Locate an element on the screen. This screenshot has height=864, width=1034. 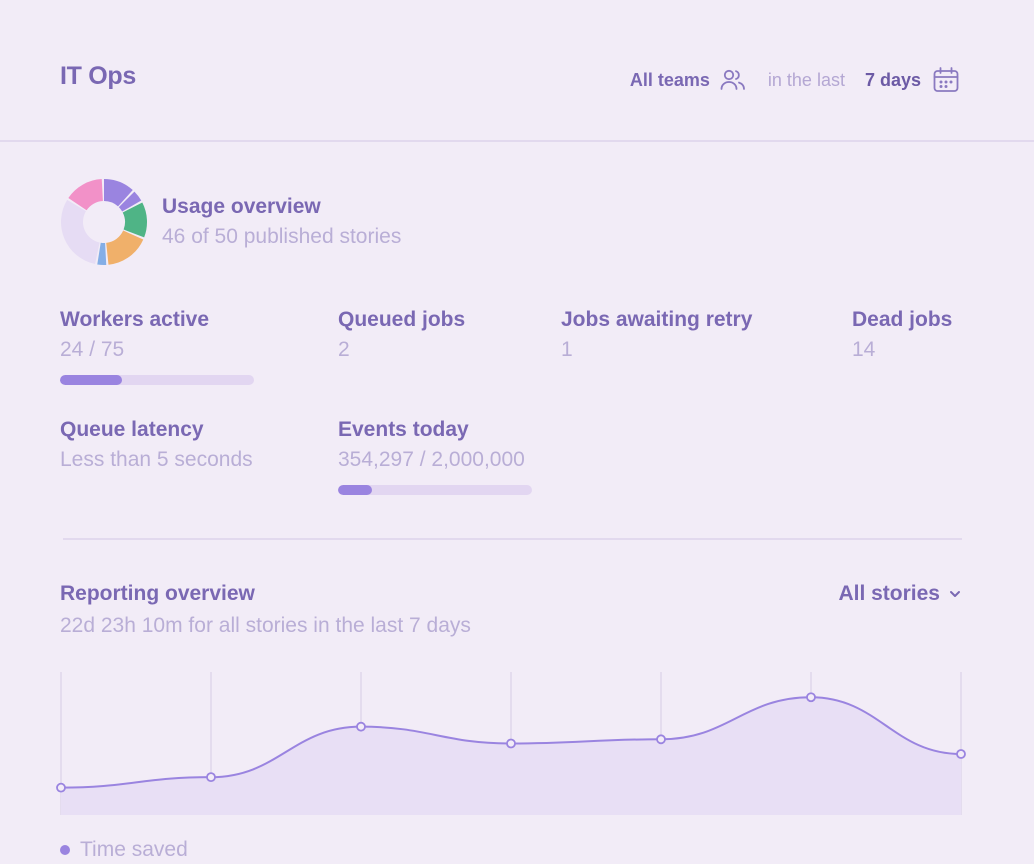
stat-label: Events today is located at coordinates (403, 429).